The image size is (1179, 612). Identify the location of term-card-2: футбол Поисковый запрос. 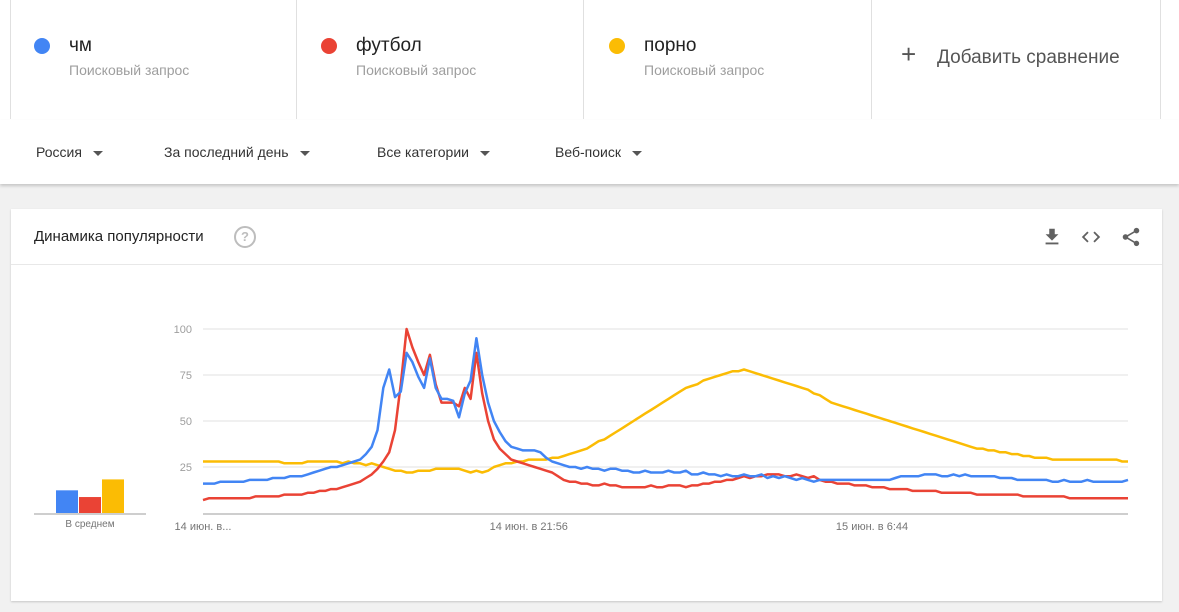
(441, 59).